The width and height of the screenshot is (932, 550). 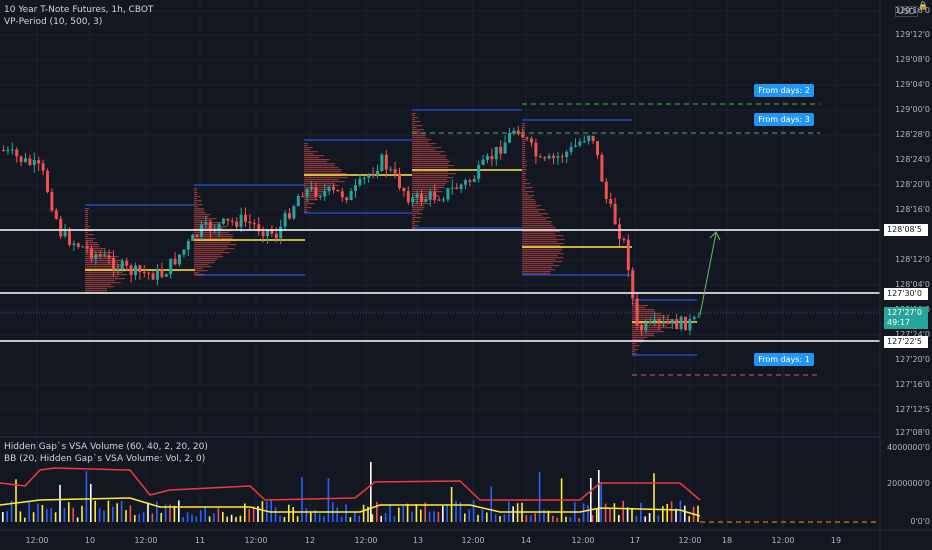 What do you see at coordinates (784, 119) in the screenshot?
I see `callout-from-days-3: From days: 3` at bounding box center [784, 119].